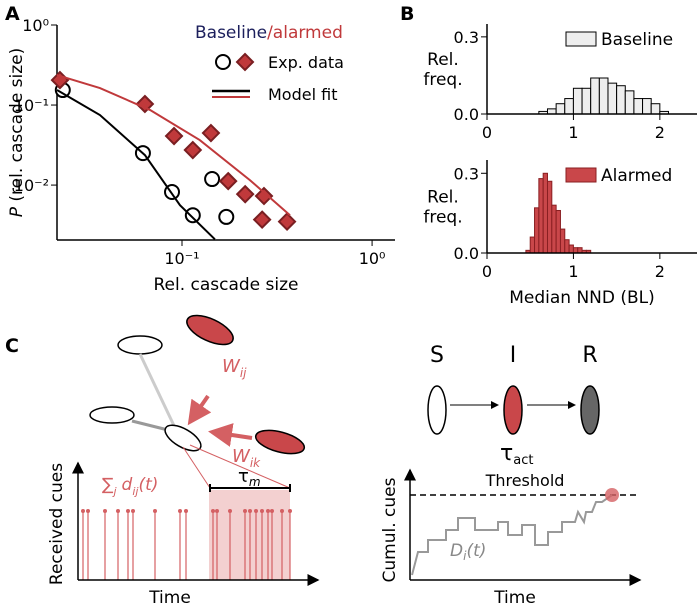 This screenshot has width=700, height=613. Describe the element at coordinates (196, 467) in the screenshot. I see `zoom-line` at that location.